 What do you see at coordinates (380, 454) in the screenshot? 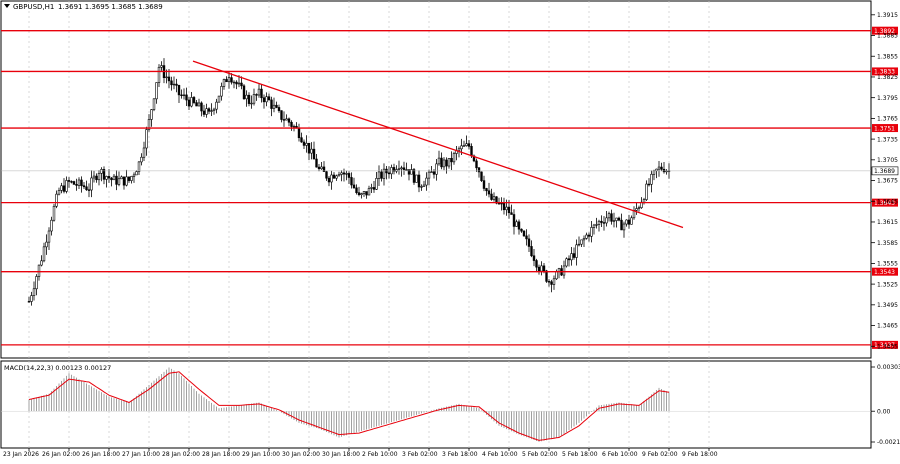
I see `time-tick-label: 2 Feb 10:00` at bounding box center [380, 454].